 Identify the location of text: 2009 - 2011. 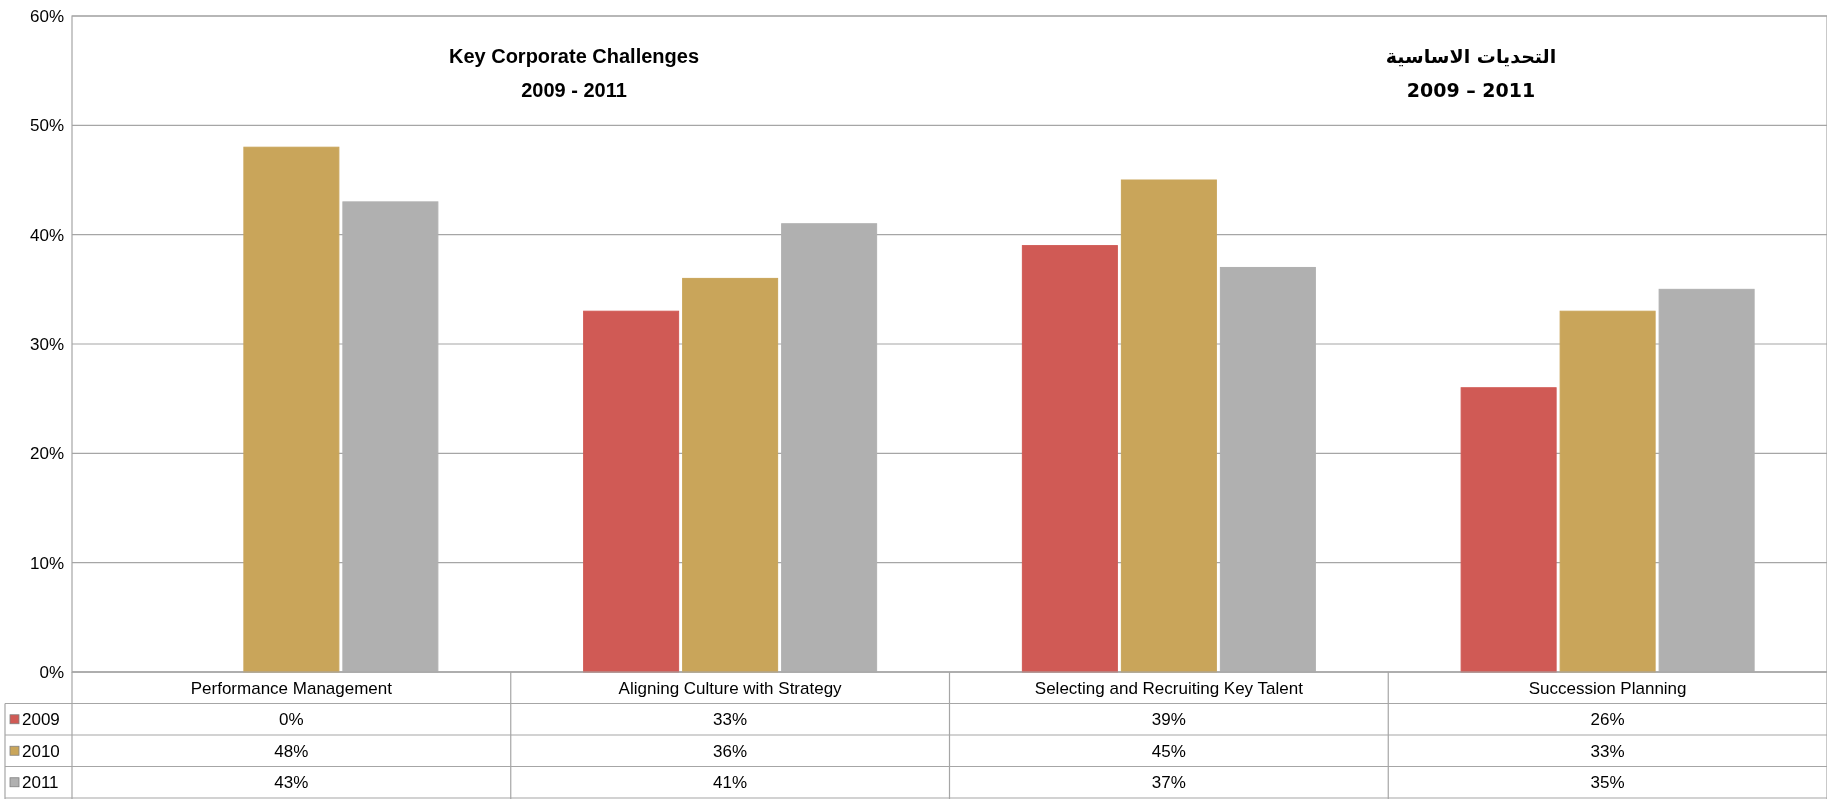
(574, 90).